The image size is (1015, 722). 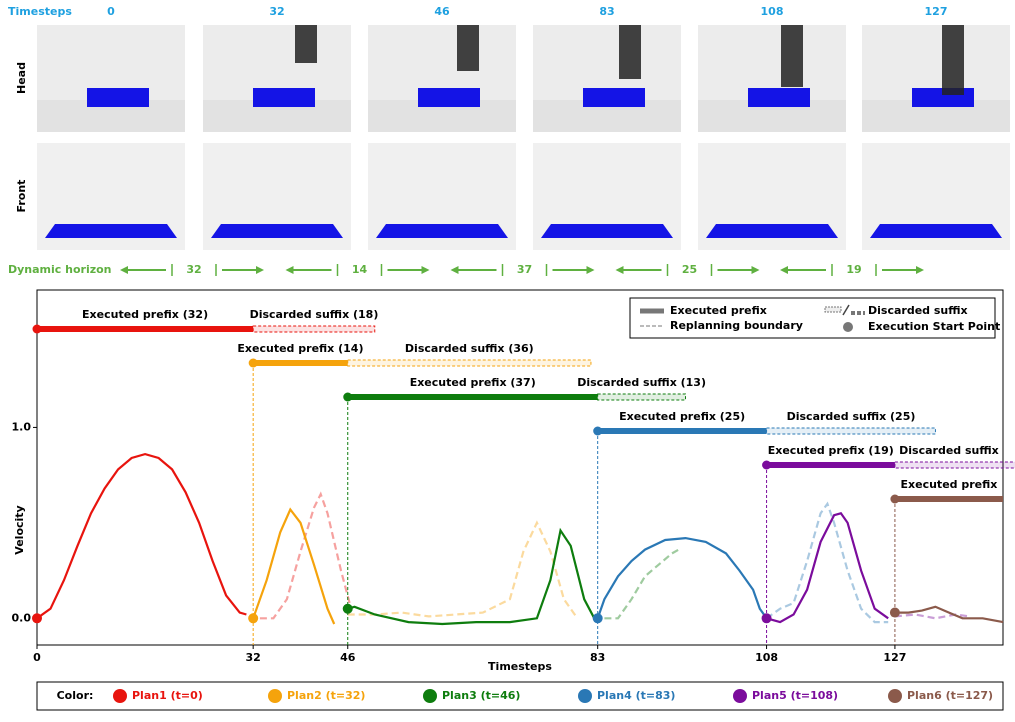 I want to click on horizon-value: 19, so click(x=853, y=269).